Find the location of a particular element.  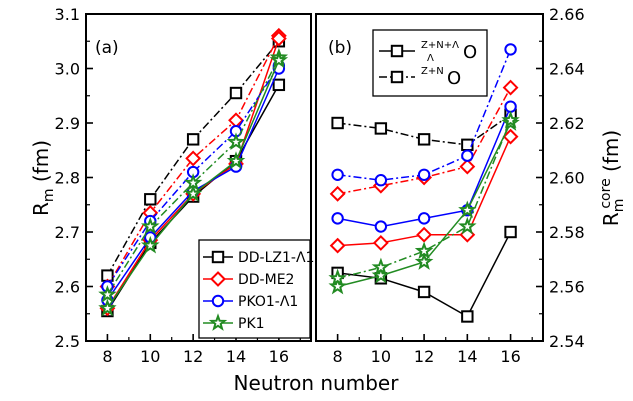

panel-b-star-core-line is located at coordinates (424, 200).